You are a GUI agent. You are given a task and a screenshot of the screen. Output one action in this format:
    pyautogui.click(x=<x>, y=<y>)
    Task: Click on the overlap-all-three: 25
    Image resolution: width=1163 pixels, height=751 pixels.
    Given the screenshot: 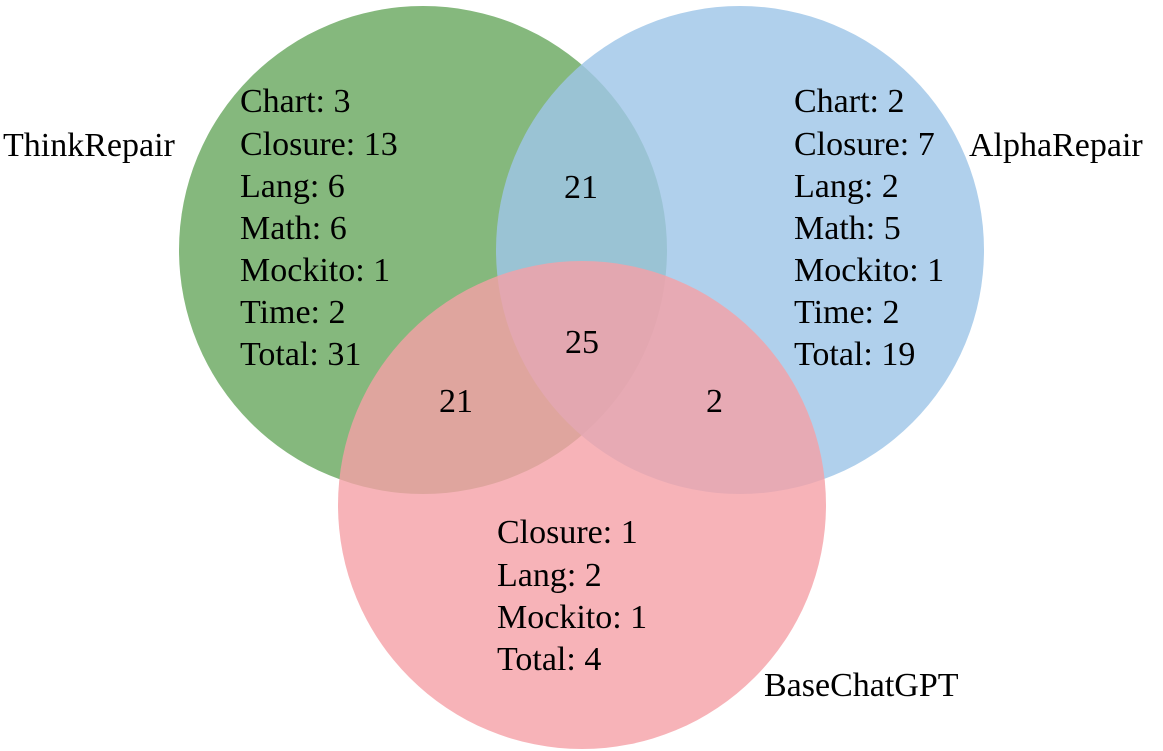 What is the action you would take?
    pyautogui.click(x=582, y=342)
    